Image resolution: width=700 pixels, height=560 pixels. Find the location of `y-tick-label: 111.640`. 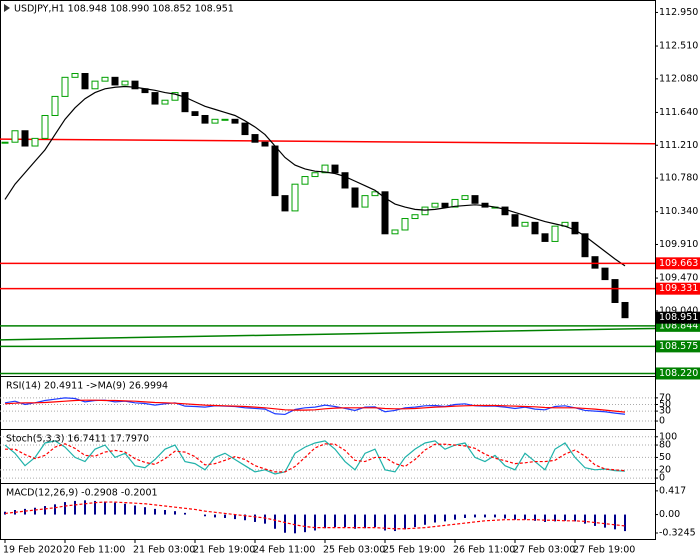

y-tick-label: 111.640 is located at coordinates (678, 112).